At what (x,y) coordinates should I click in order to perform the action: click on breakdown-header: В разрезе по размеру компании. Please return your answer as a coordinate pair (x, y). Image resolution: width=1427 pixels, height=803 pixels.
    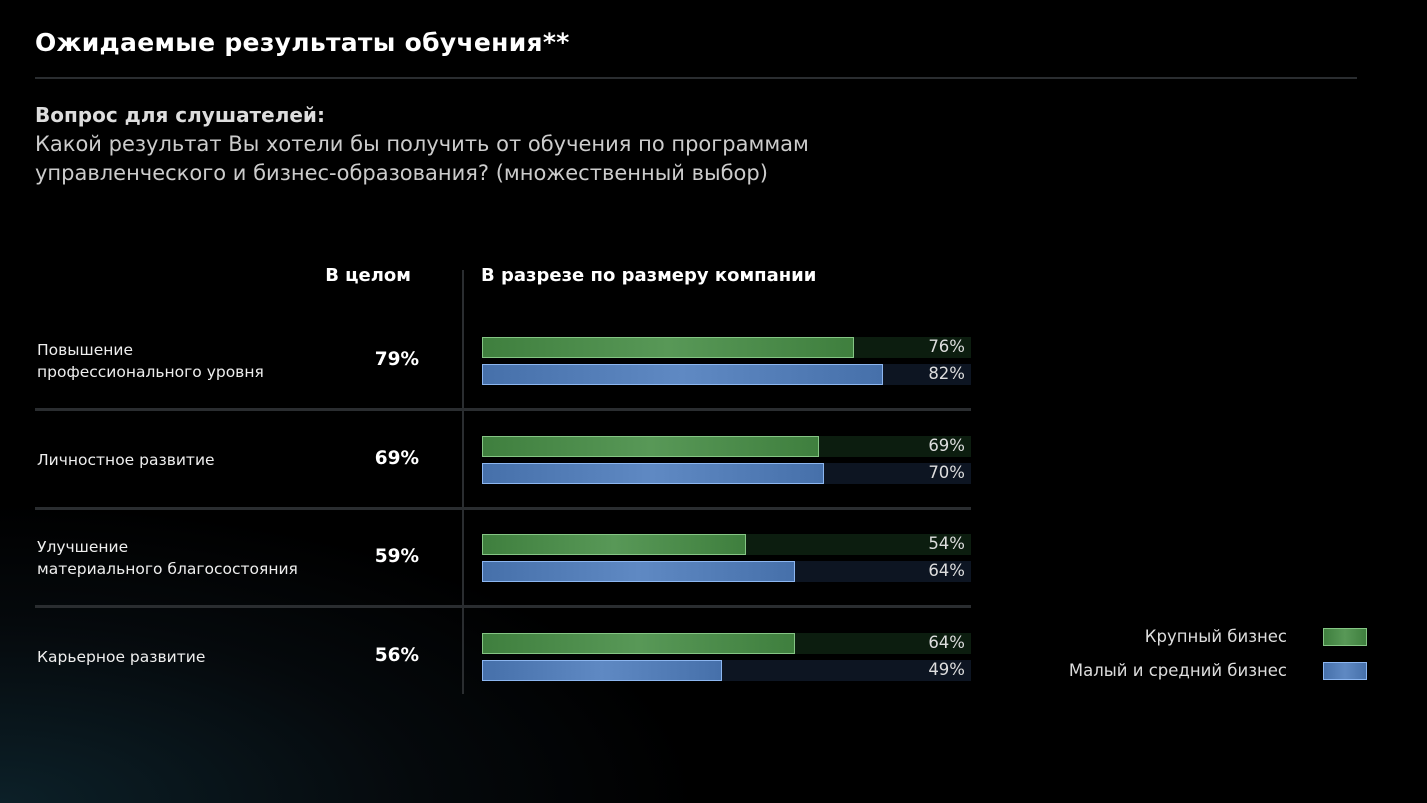
    Looking at the image, I should click on (649, 275).